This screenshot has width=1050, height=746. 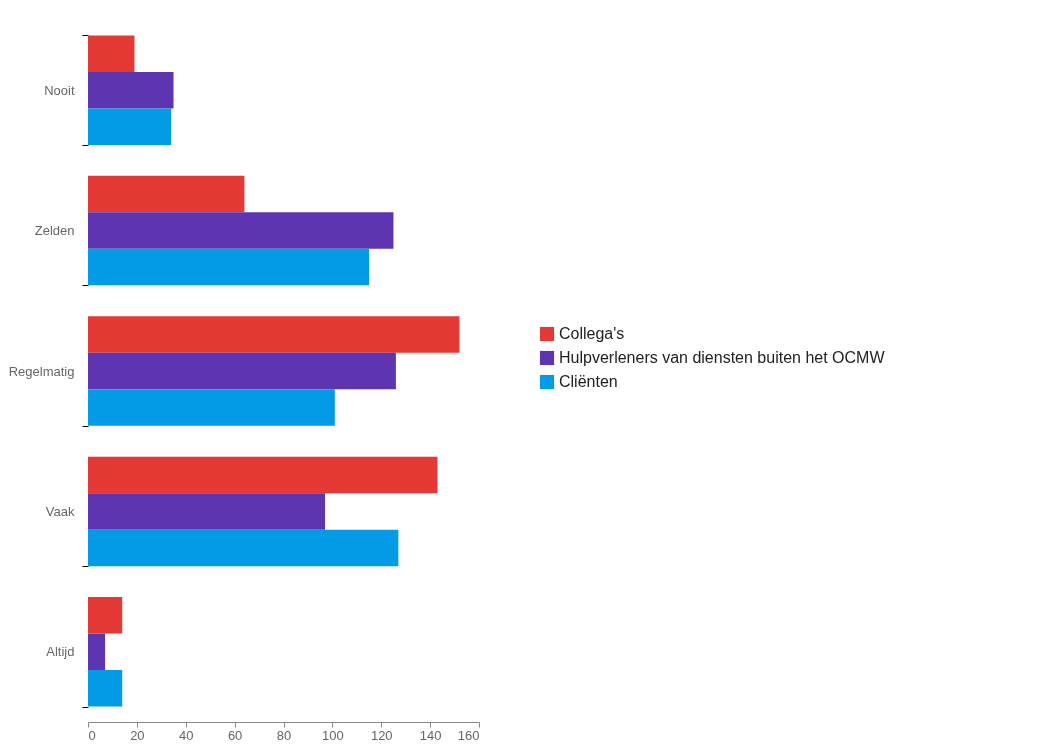 I want to click on legend-label: Collega's, so click(x=592, y=333).